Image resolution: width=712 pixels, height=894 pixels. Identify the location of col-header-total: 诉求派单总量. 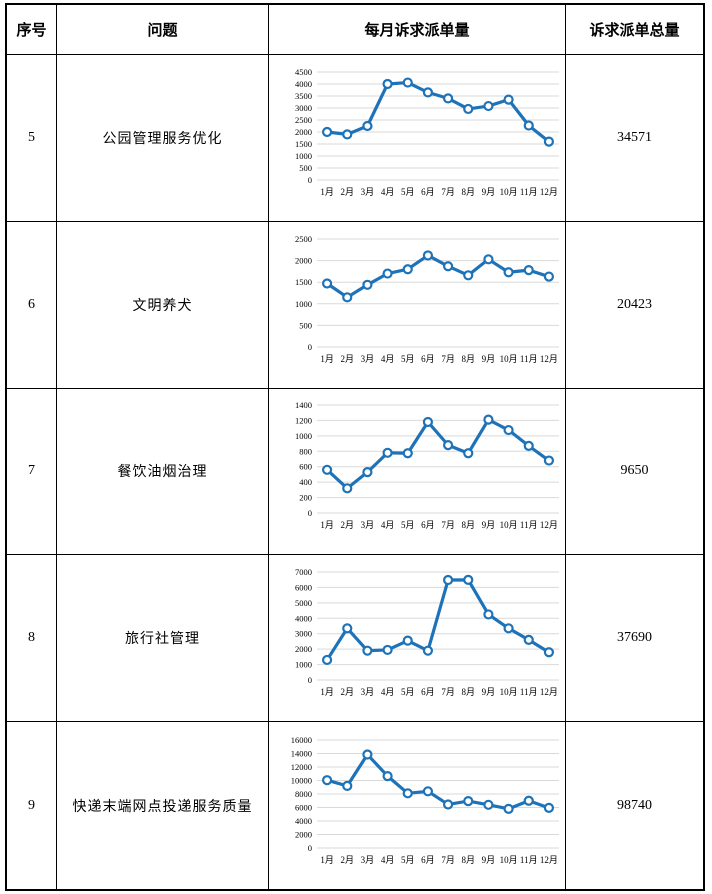
(634, 30).